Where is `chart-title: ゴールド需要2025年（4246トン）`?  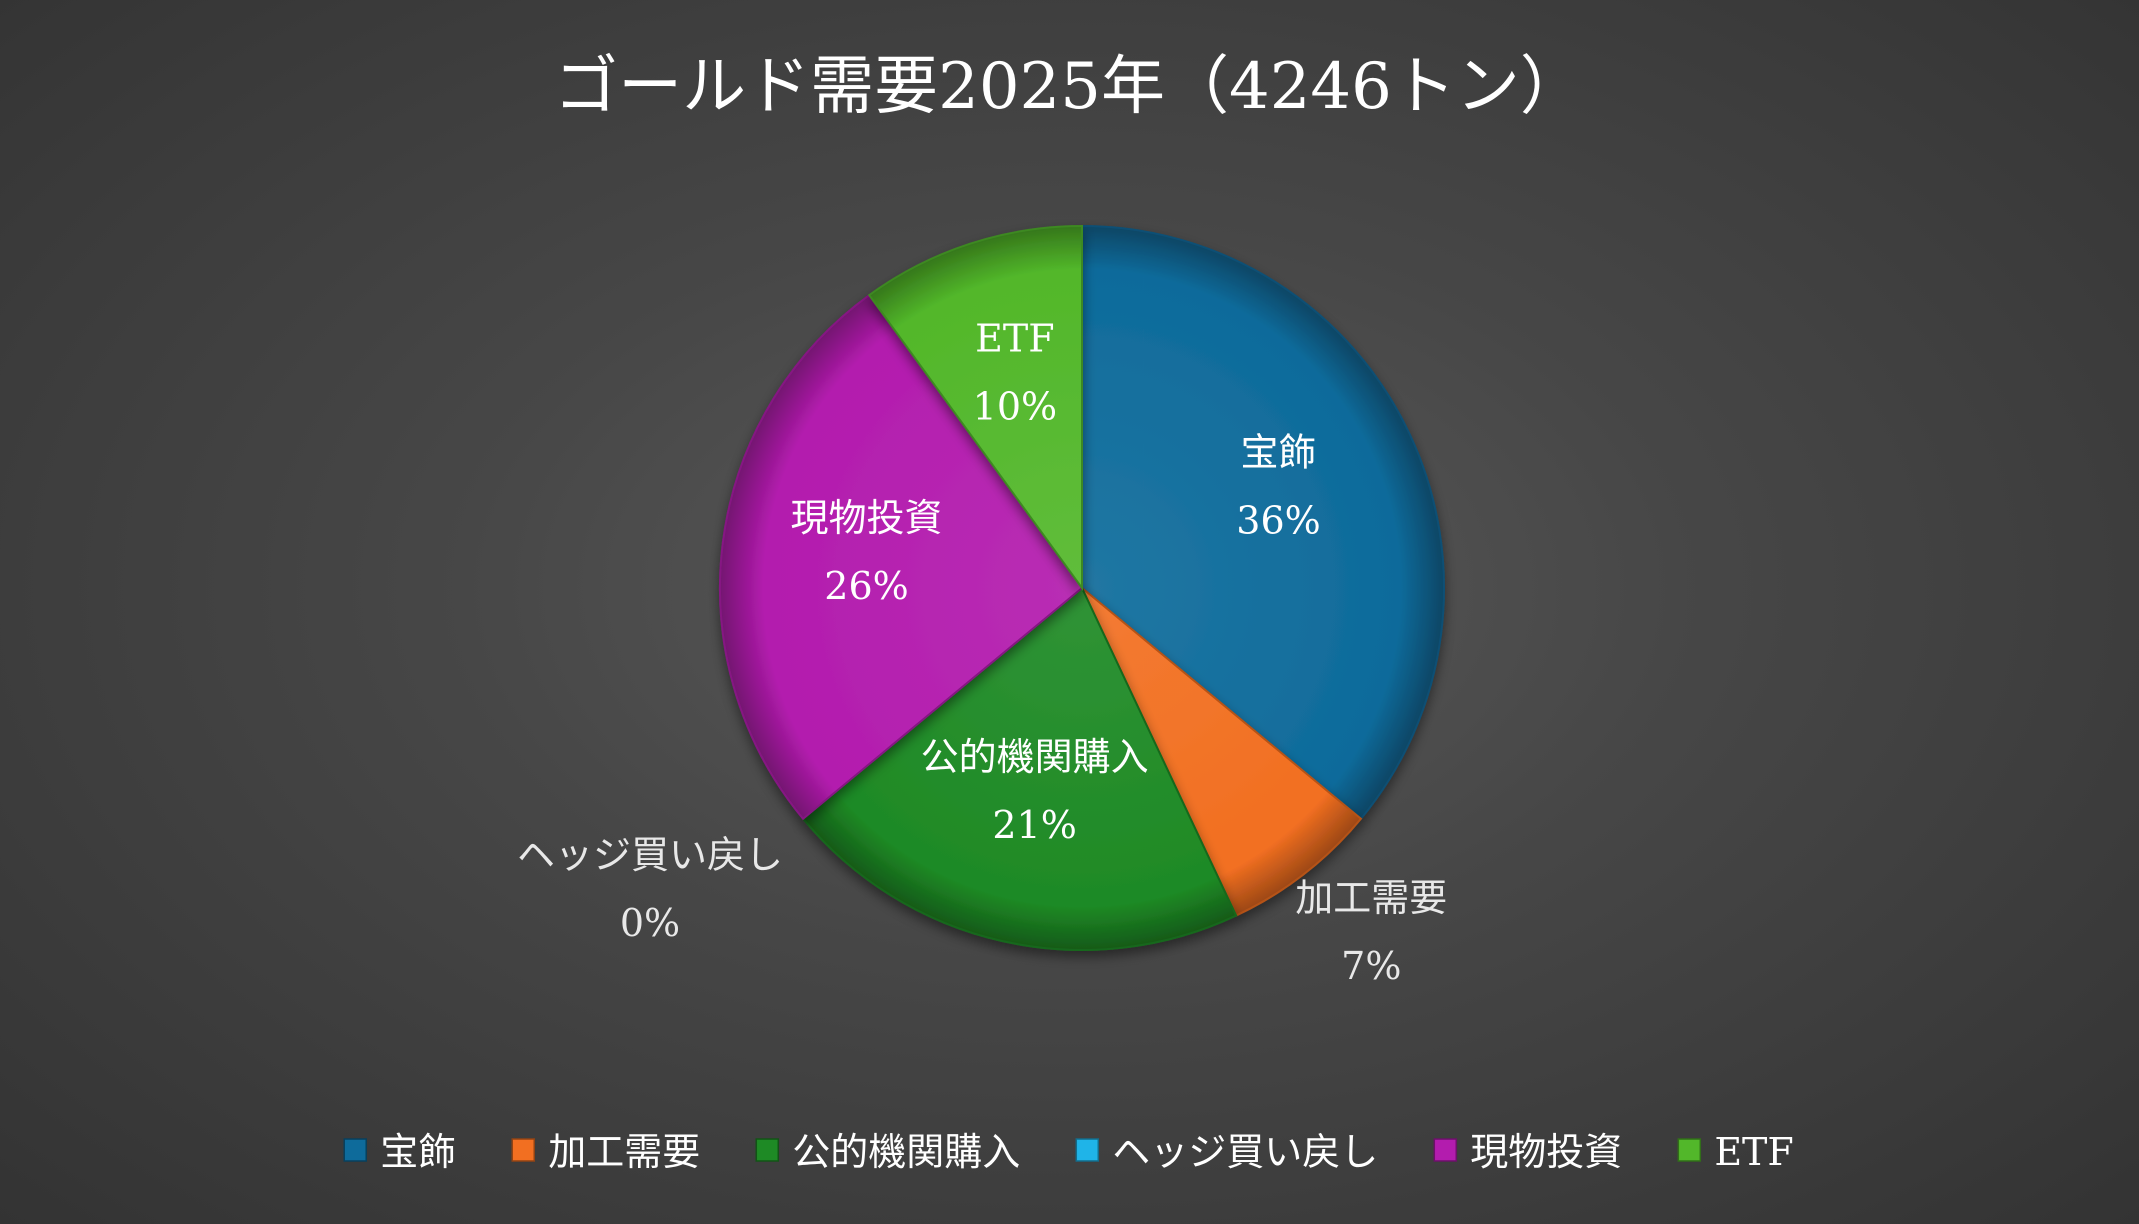 chart-title: ゴールド需要2025年（4246トン） is located at coordinates (1069, 87).